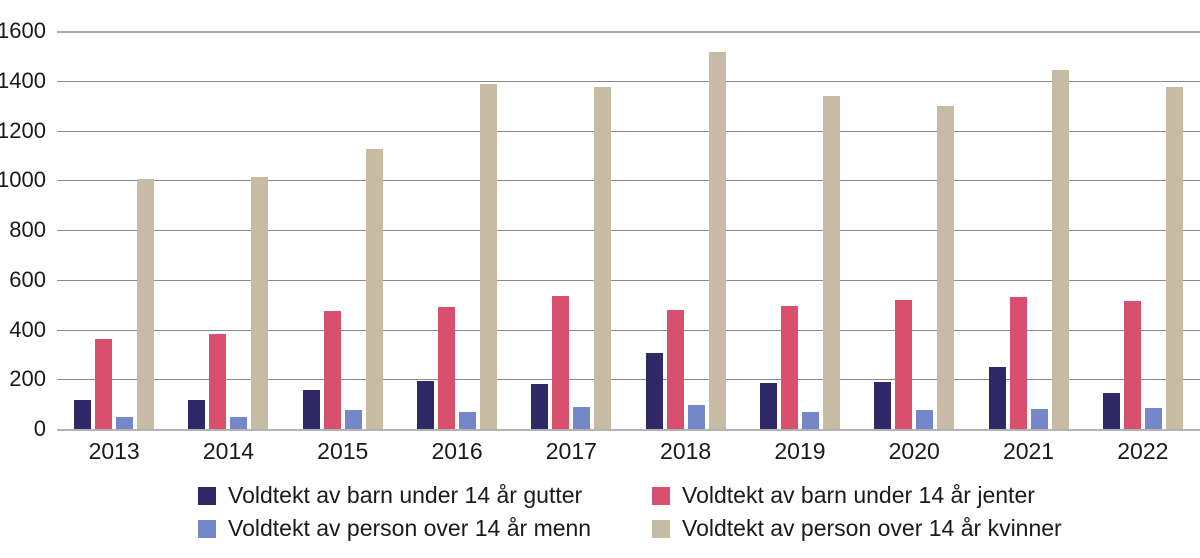 Image resolution: width=1200 pixels, height=558 pixels. Describe the element at coordinates (717, 240) in the screenshot. I see `bar-kvinner-2018` at that location.